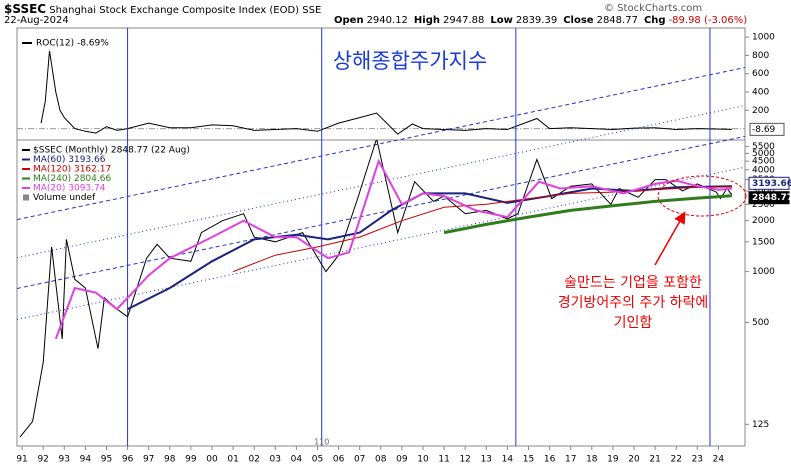 This screenshot has height=470, width=791. What do you see at coordinates (654, 20) in the screenshot?
I see `quote-label: Chg` at bounding box center [654, 20].